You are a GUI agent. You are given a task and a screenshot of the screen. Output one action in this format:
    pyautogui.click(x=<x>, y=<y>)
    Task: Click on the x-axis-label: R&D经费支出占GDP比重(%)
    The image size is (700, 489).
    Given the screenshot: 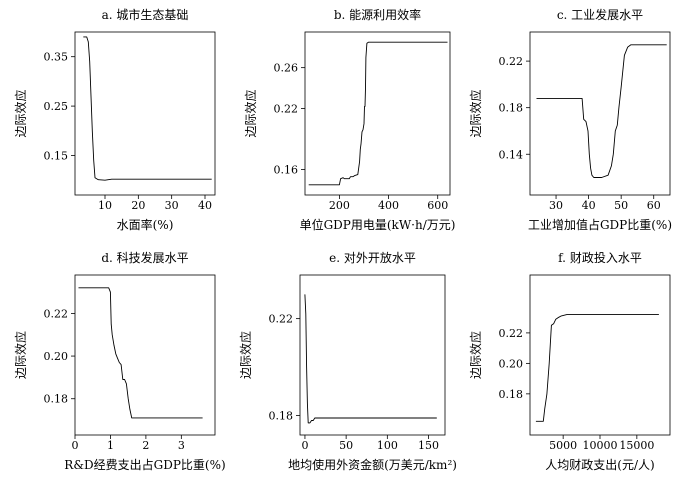 What is the action you would take?
    pyautogui.click(x=144, y=464)
    